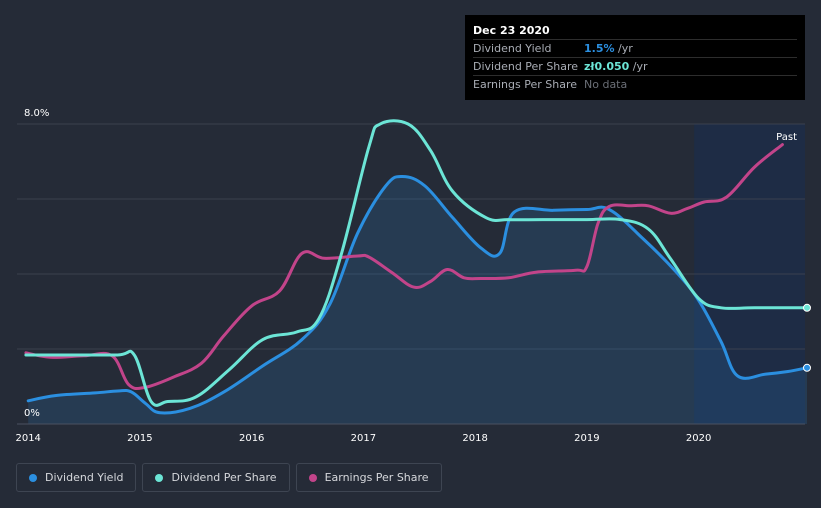  Describe the element at coordinates (474, 438) in the screenshot. I see `x-tick-label: 2018` at that location.